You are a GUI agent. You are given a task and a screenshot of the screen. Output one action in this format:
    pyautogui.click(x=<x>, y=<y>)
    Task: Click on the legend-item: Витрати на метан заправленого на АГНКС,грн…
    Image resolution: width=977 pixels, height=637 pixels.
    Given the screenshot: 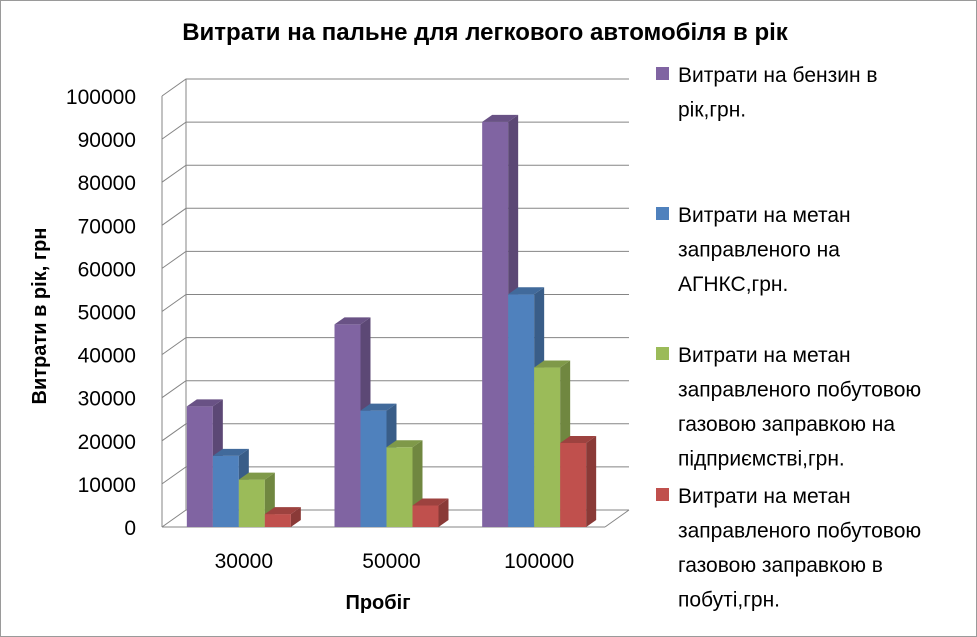 What is the action you would take?
    pyautogui.click(x=753, y=250)
    